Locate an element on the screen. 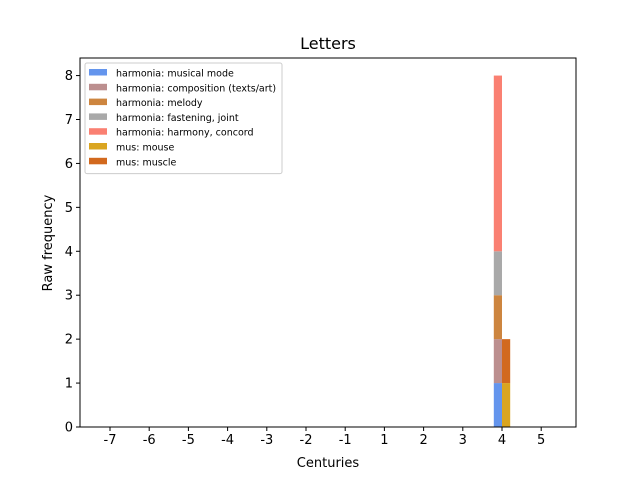 The width and height of the screenshot is (640, 480). y-tick-label-3: 3 is located at coordinates (69, 296).